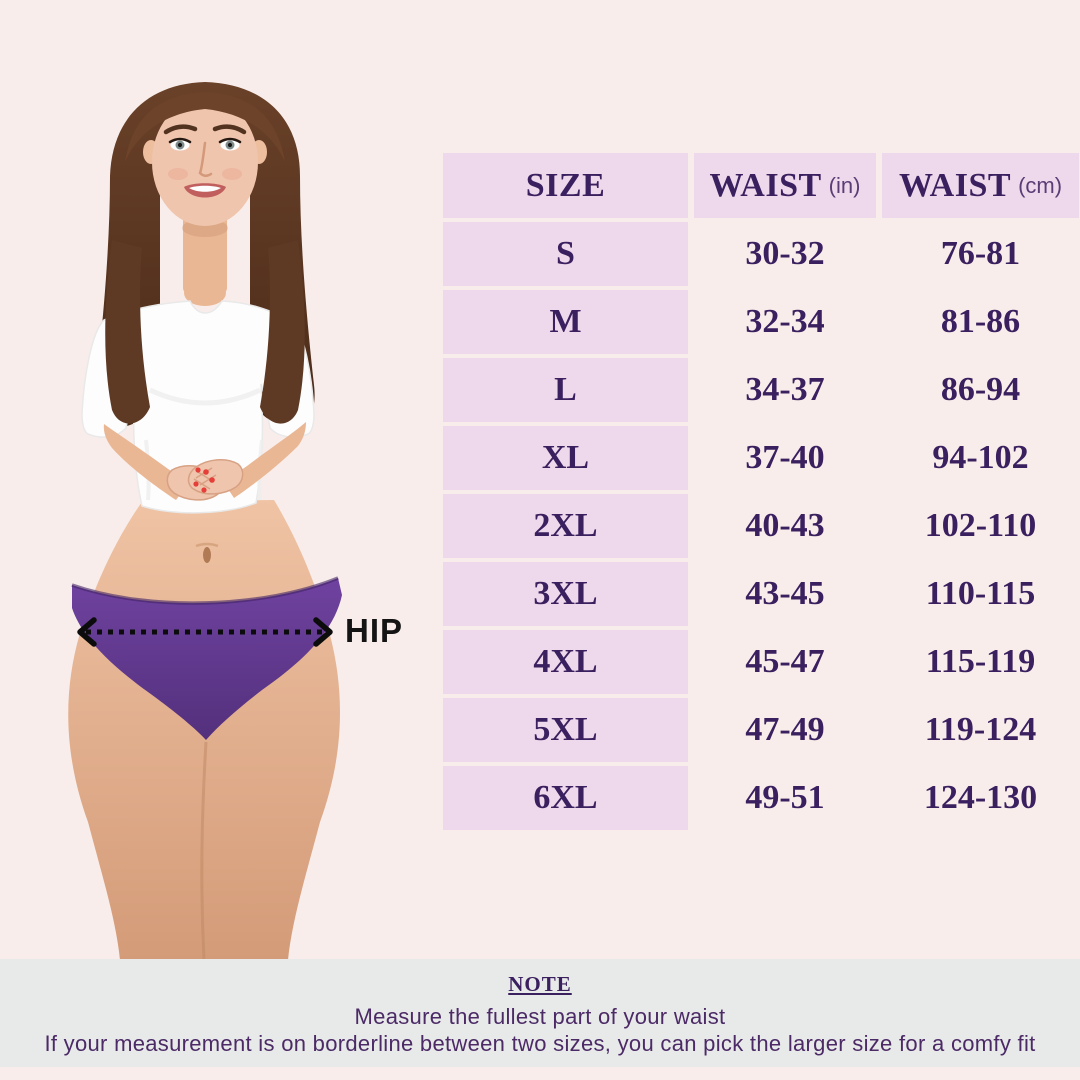 This screenshot has height=1080, width=1080. What do you see at coordinates (565, 798) in the screenshot?
I see `size-label: 6XL` at bounding box center [565, 798].